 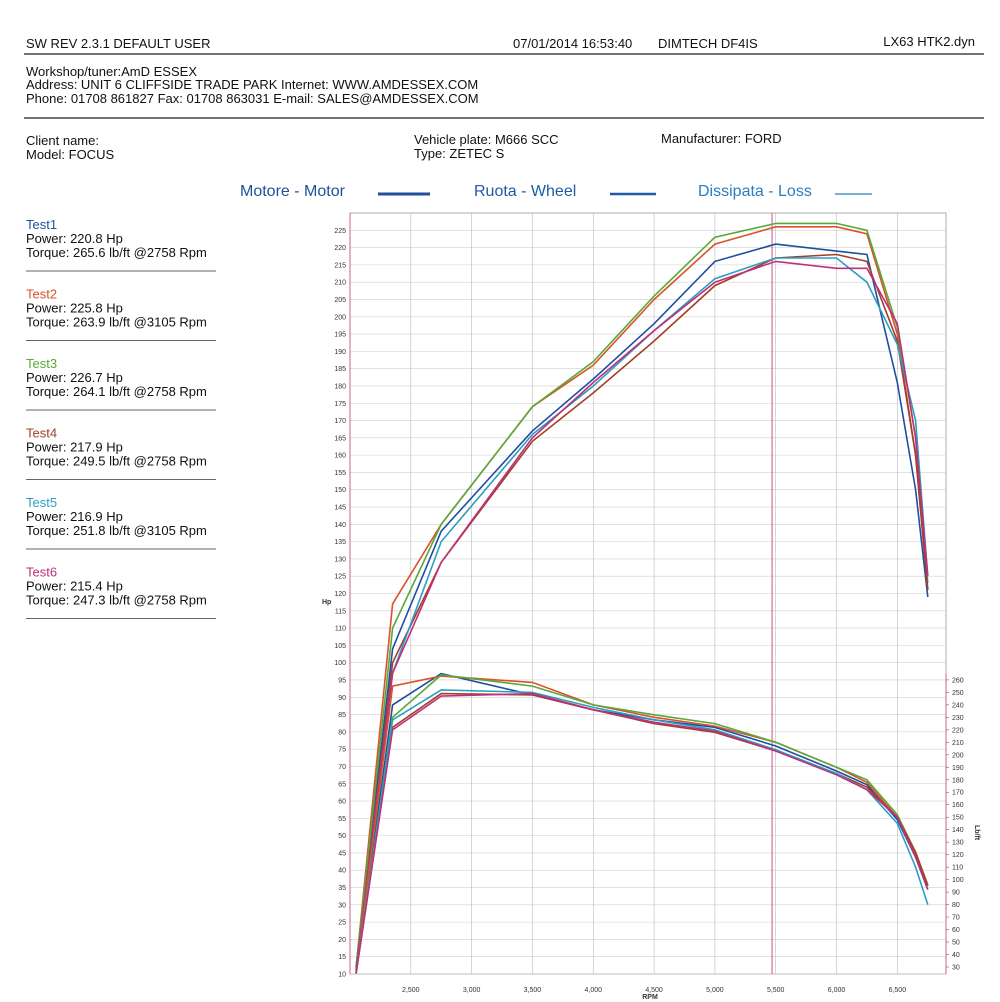 What do you see at coordinates (755, 191) in the screenshot?
I see `legend-label: Dissipata - Loss` at bounding box center [755, 191].